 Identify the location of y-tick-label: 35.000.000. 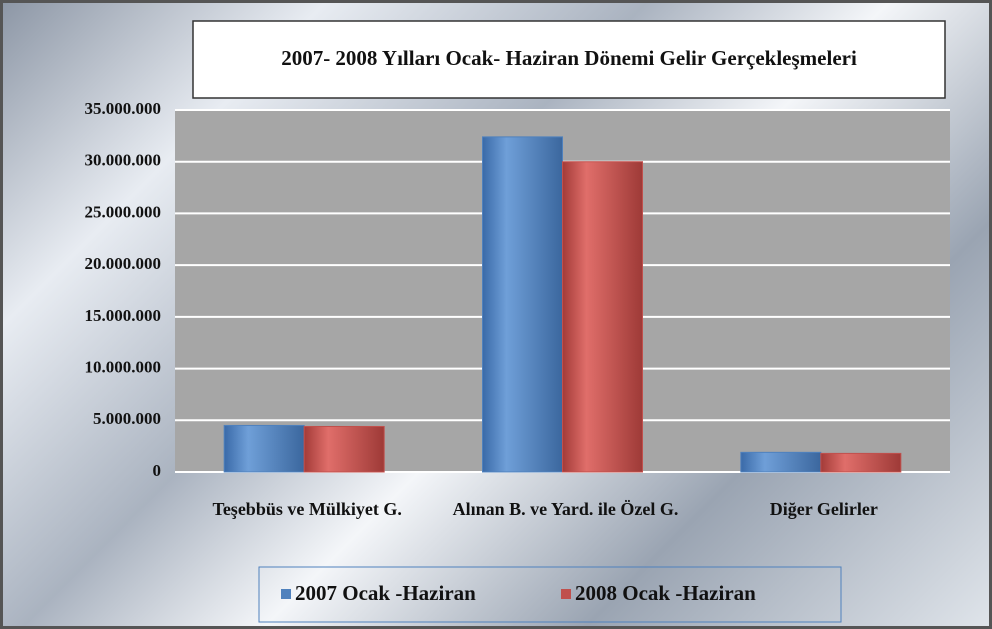
(123, 108).